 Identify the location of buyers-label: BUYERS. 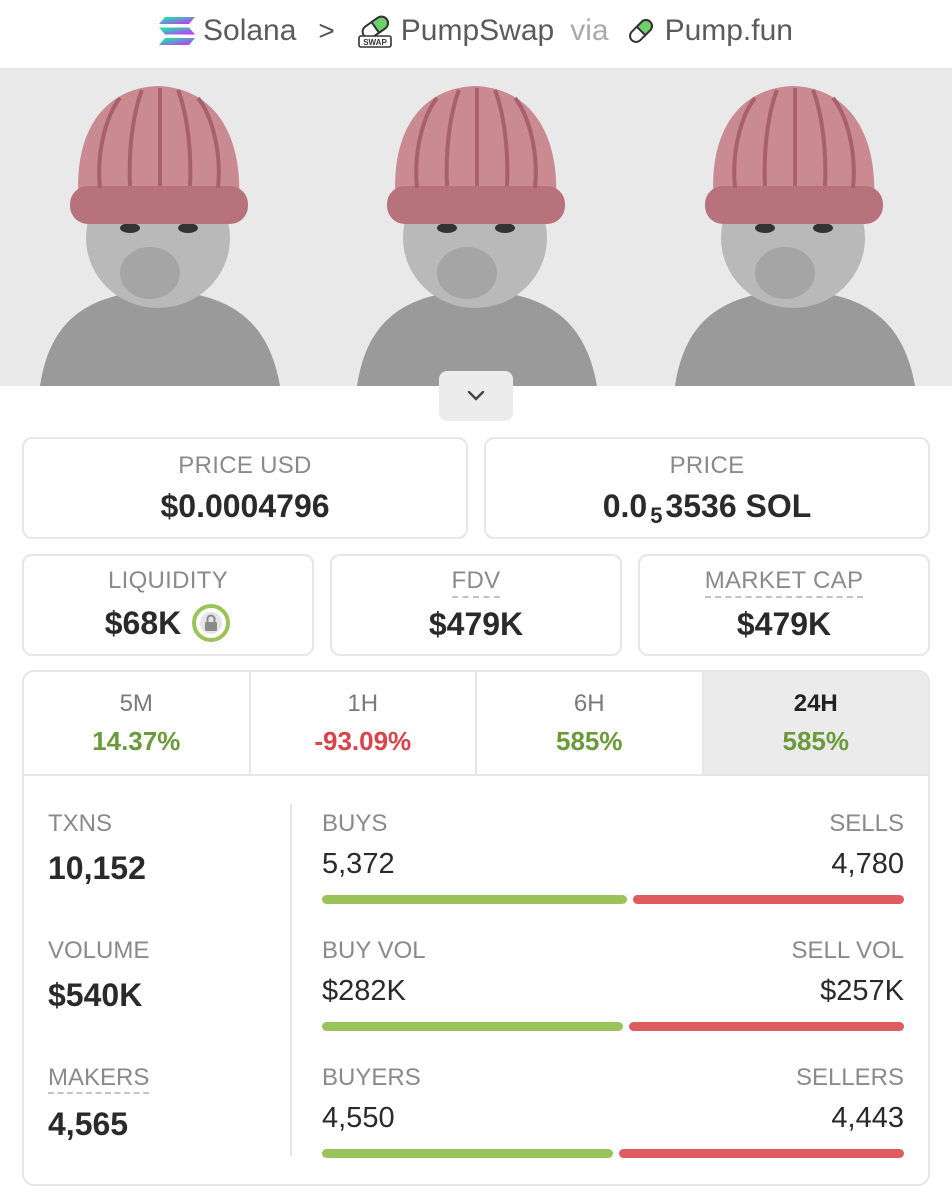
(371, 1077).